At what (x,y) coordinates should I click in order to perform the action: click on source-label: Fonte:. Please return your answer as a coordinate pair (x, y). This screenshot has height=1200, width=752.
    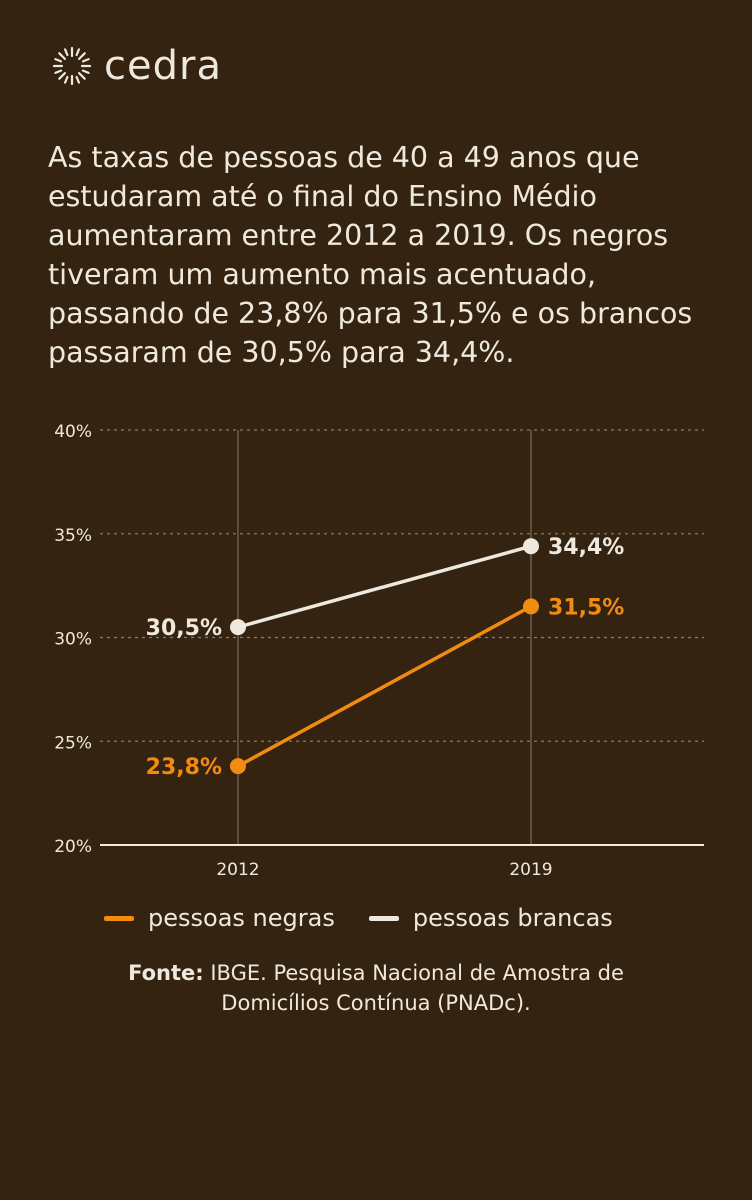
    Looking at the image, I should click on (166, 973).